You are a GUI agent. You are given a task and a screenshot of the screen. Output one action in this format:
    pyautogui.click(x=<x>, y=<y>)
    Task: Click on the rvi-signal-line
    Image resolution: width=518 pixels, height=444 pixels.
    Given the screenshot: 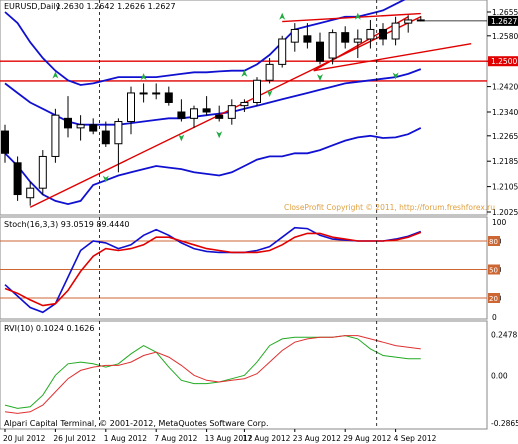 What is the action you would take?
    pyautogui.click(x=212, y=374)
    